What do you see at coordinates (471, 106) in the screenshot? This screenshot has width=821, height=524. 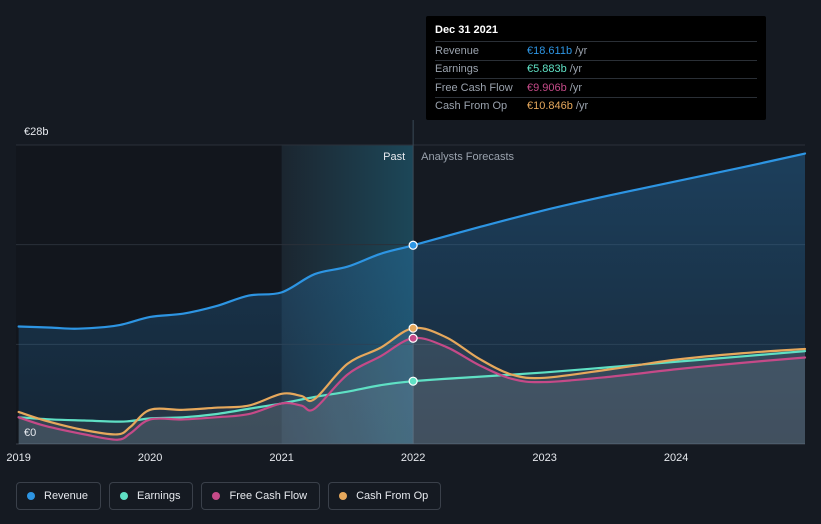 I see `tooltip-label: Cash From Op` at bounding box center [471, 106].